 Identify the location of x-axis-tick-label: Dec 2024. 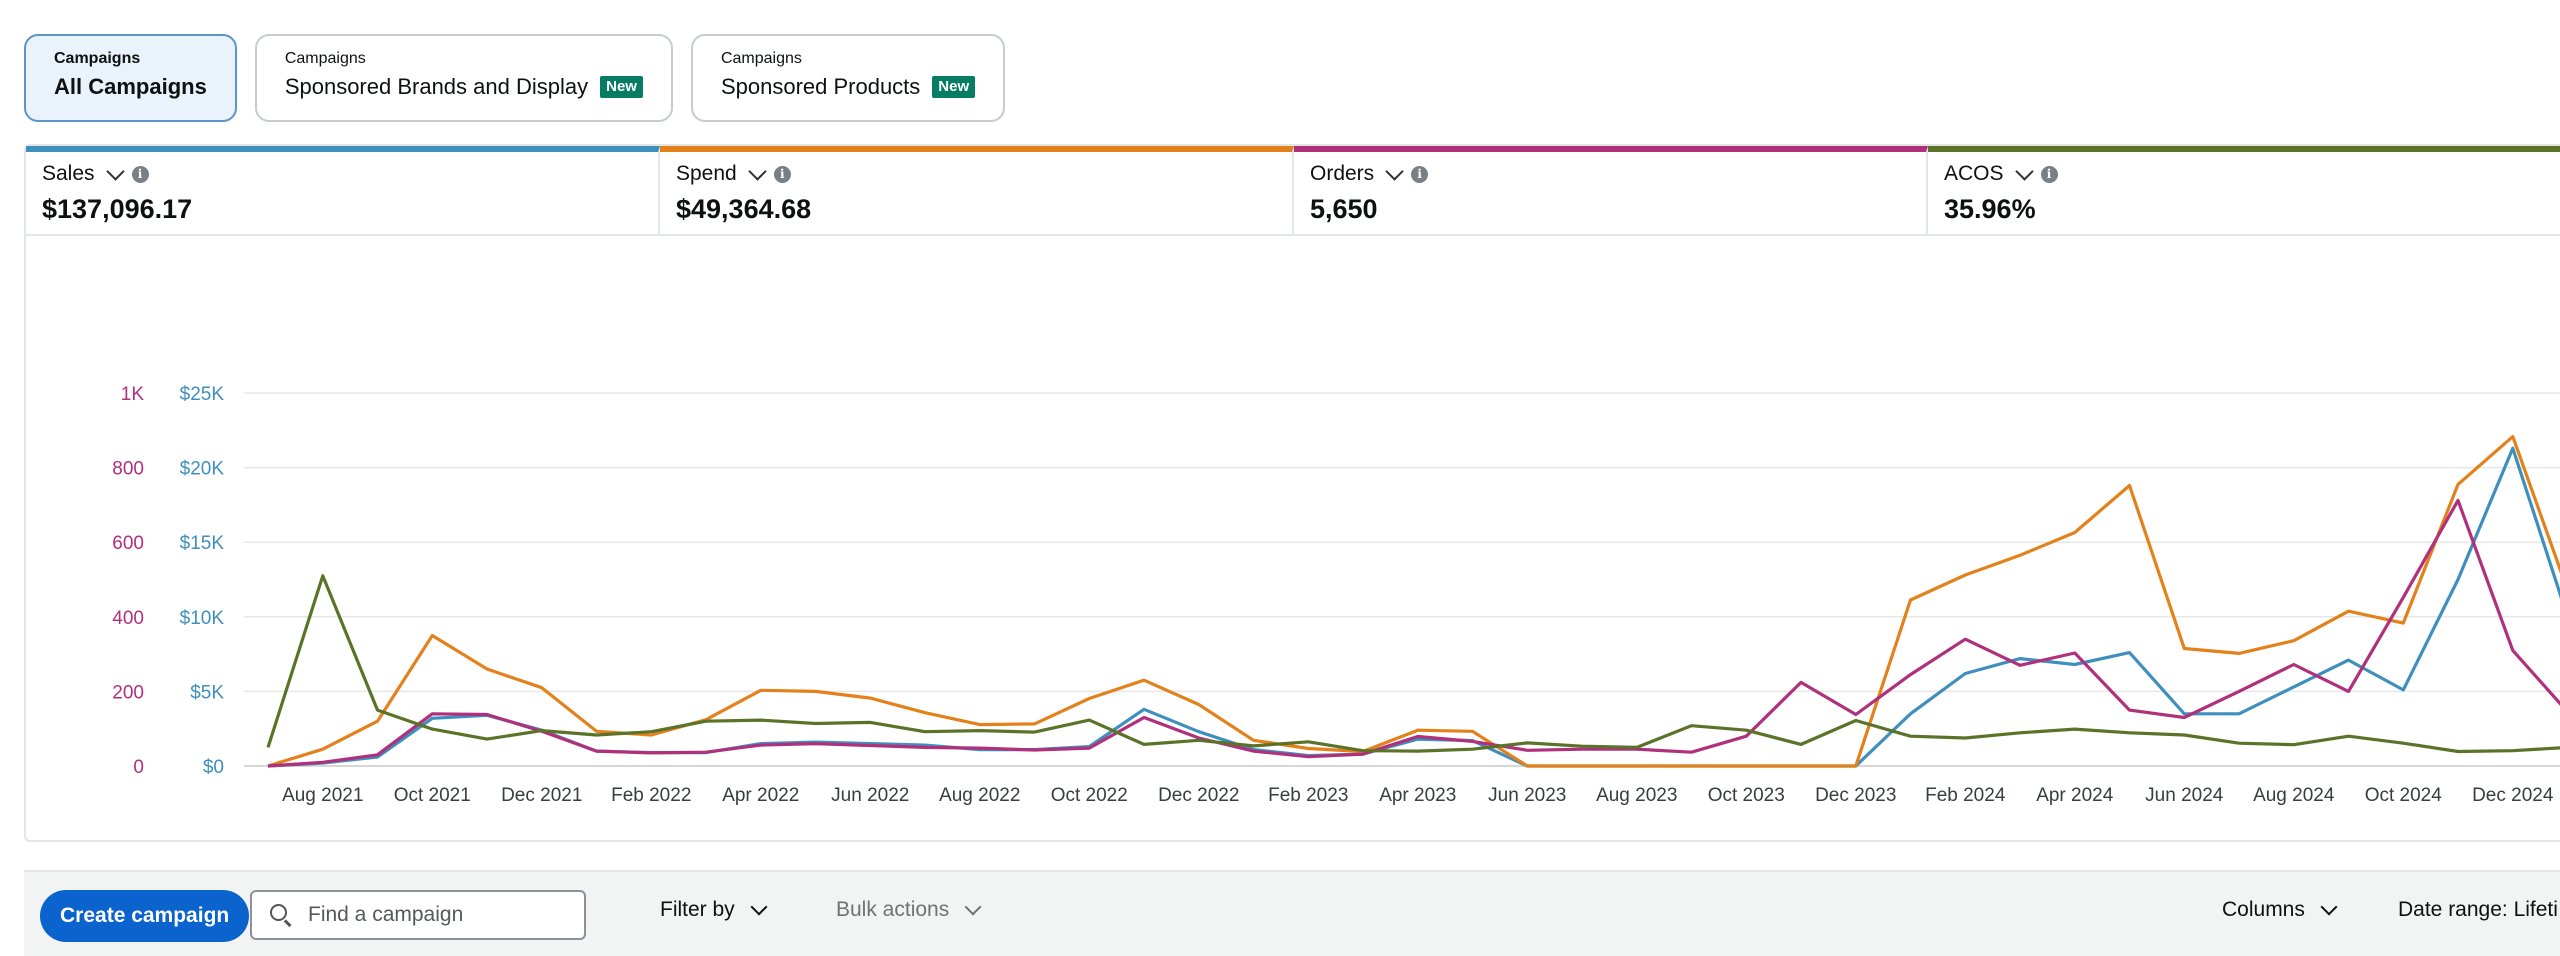
(2513, 795).